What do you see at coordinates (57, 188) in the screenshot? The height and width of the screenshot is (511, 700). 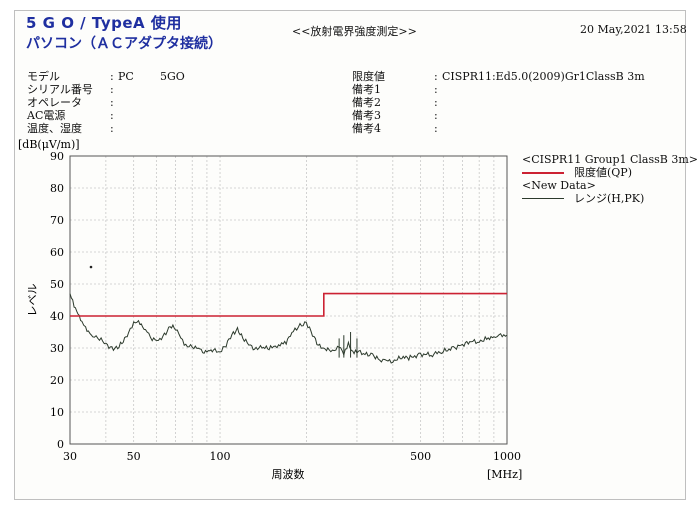 I see `y-tick-label: 80` at bounding box center [57, 188].